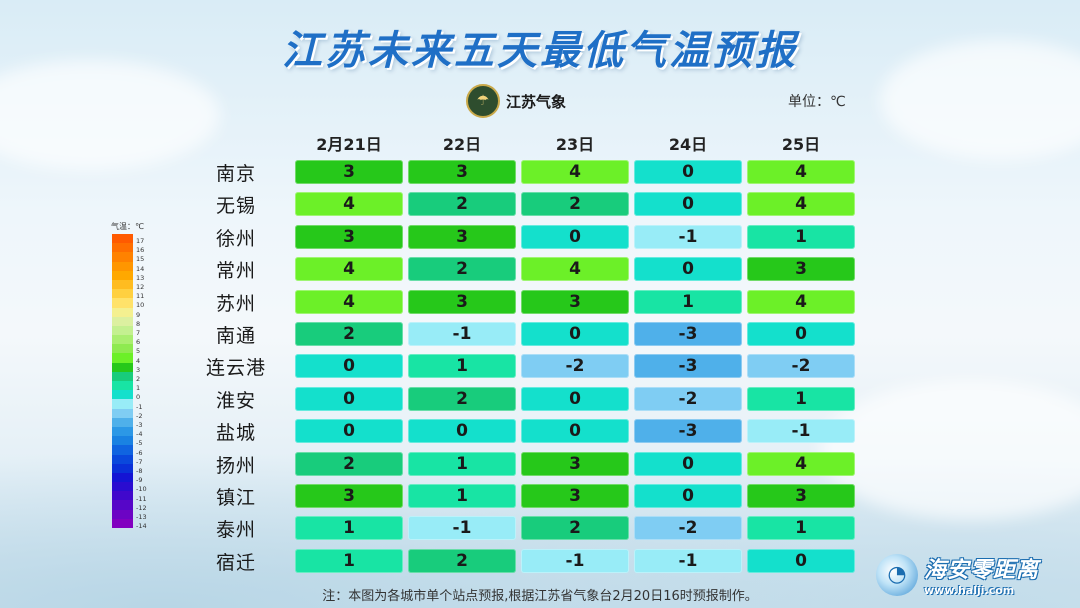 The height and width of the screenshot is (608, 1080). Describe the element at coordinates (140, 277) in the screenshot. I see `legend-tick-label: 13` at that location.